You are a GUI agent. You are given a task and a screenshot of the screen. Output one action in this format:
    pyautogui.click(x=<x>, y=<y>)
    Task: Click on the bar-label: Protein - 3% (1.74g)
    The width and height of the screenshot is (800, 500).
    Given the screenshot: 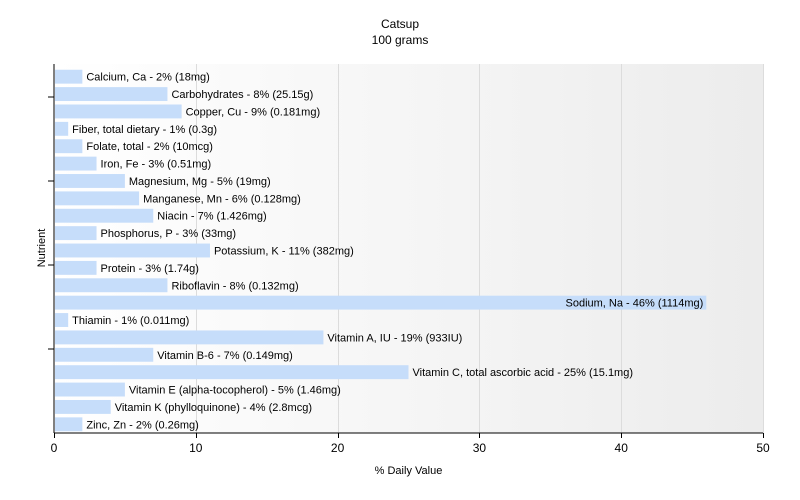 What is the action you would take?
    pyautogui.click(x=150, y=269)
    